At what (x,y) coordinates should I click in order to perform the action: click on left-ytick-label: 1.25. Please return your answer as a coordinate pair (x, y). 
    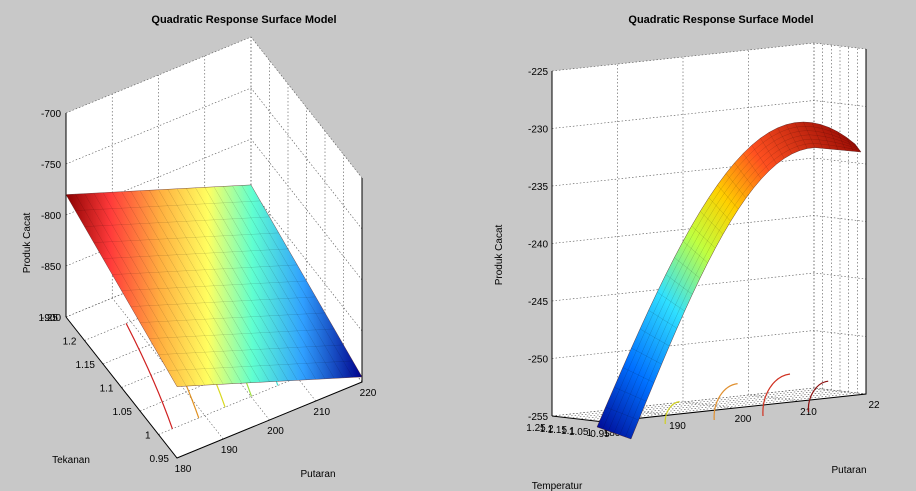
    Looking at the image, I should click on (49, 318).